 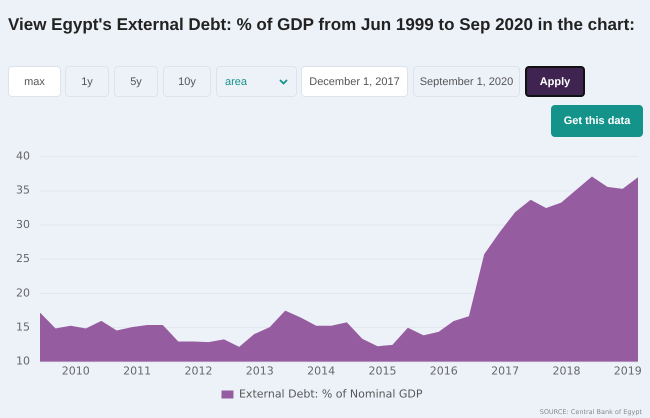 I want to click on y-tick-label: 15, so click(x=23, y=327).